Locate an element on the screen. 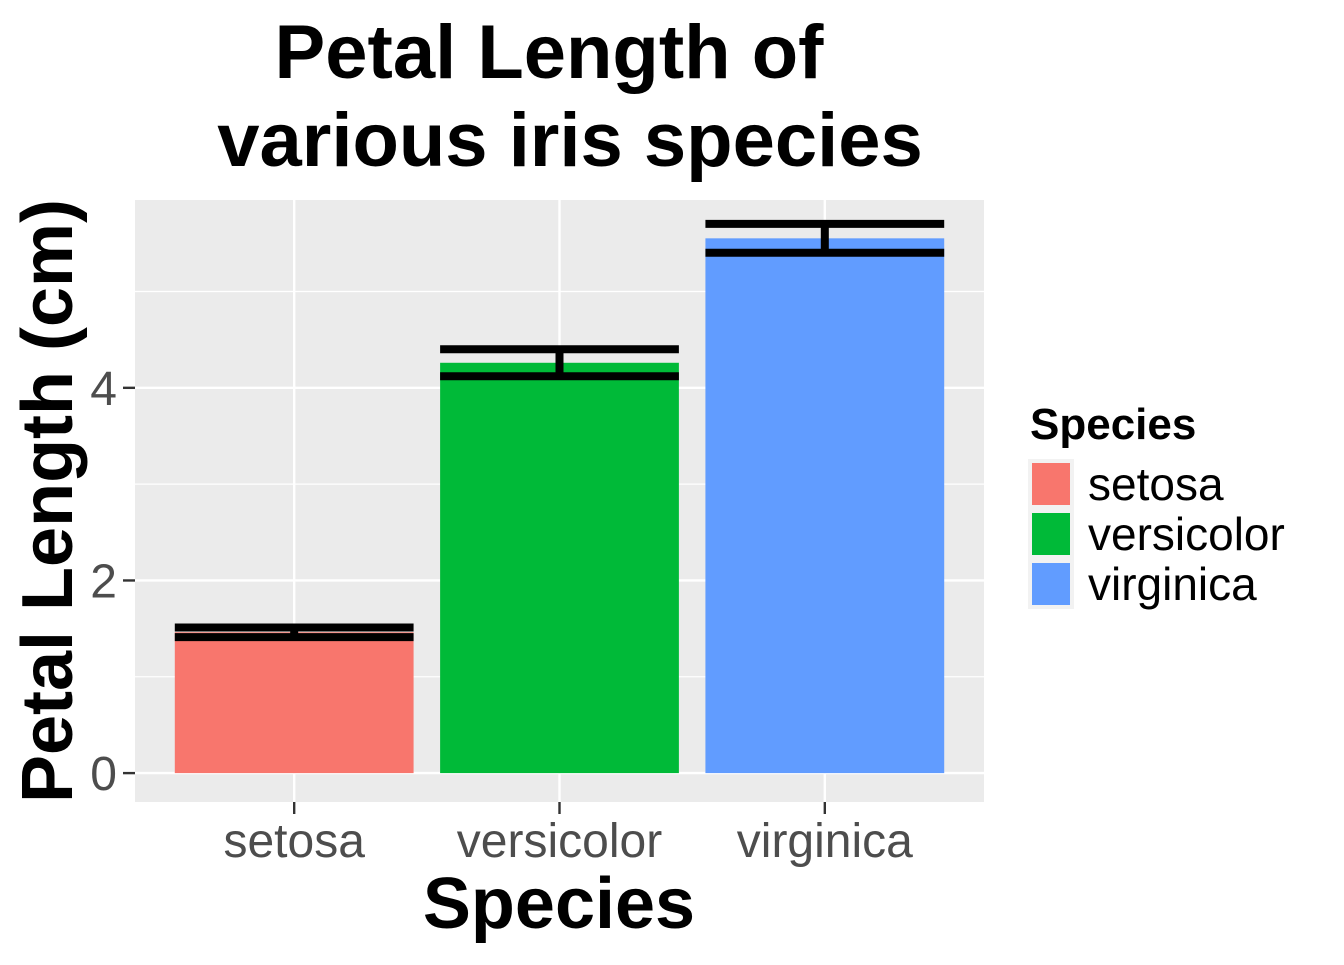 The width and height of the screenshot is (1344, 965). bar-versicolor is located at coordinates (559, 568).